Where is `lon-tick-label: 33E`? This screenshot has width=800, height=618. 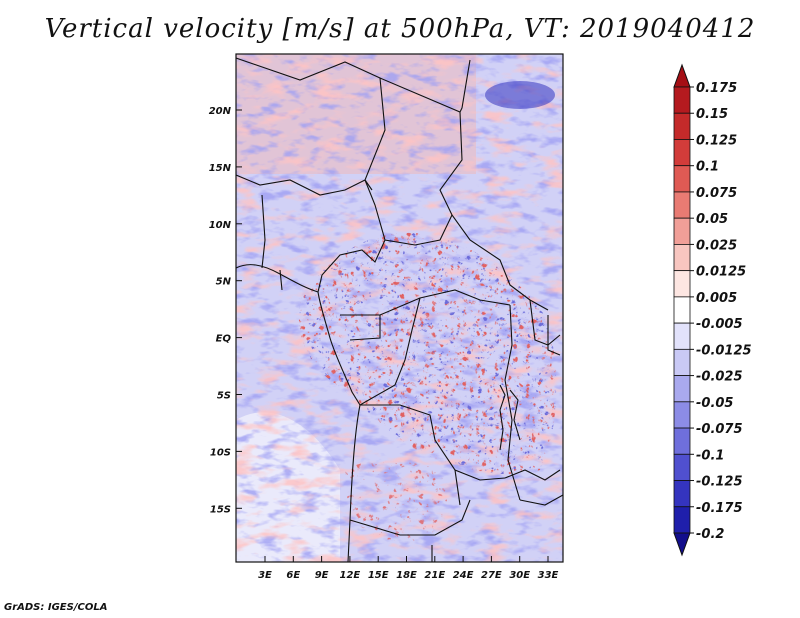
lon-tick-label: 33E is located at coordinates (548, 575).